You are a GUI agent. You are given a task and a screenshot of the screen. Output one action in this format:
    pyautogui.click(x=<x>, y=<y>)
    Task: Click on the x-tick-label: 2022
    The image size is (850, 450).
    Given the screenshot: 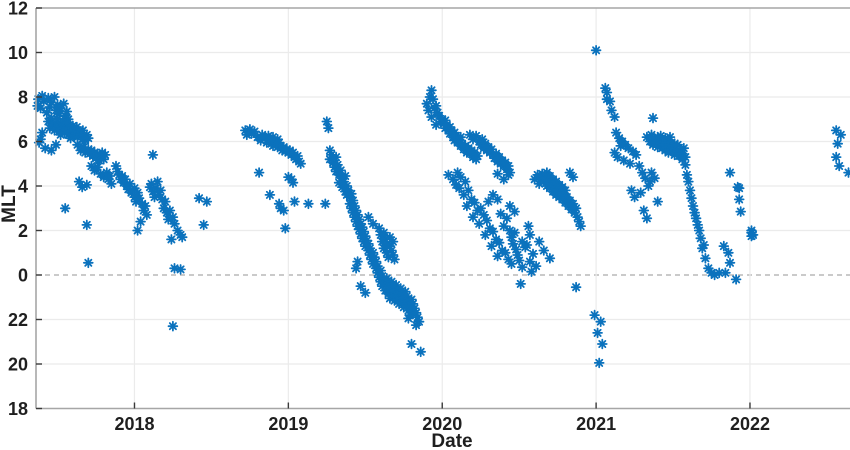 What is the action you would take?
    pyautogui.click(x=750, y=424)
    